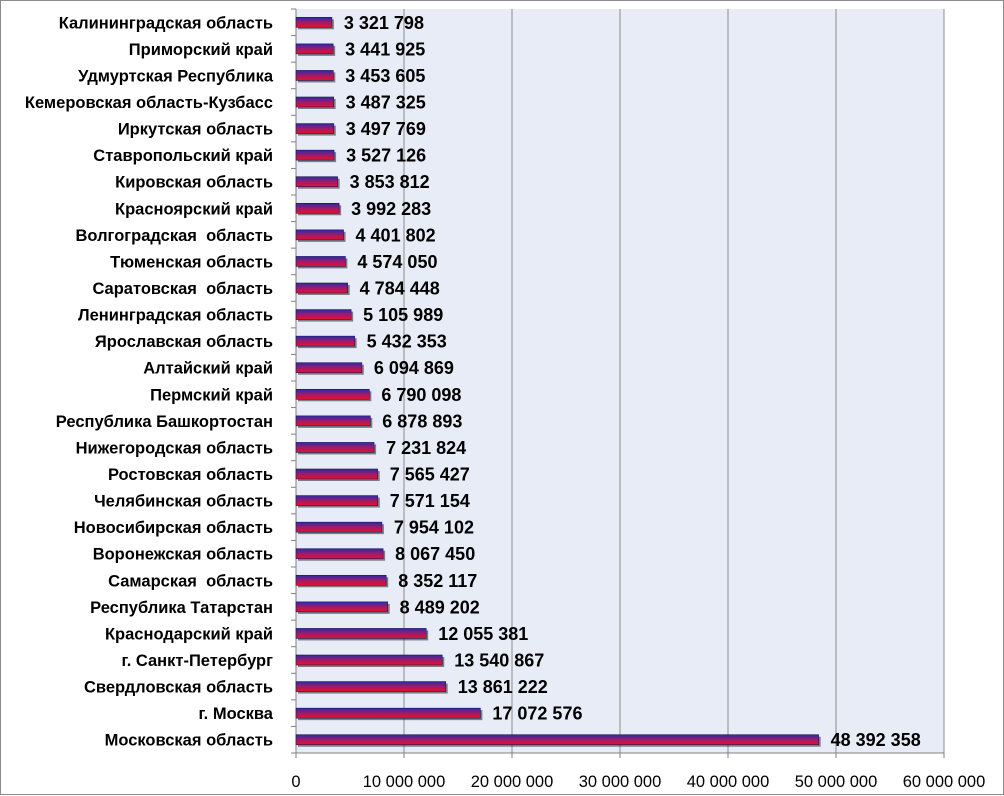  Describe the element at coordinates (211, 395) in the screenshot. I see `category-label: Пермский край` at that location.